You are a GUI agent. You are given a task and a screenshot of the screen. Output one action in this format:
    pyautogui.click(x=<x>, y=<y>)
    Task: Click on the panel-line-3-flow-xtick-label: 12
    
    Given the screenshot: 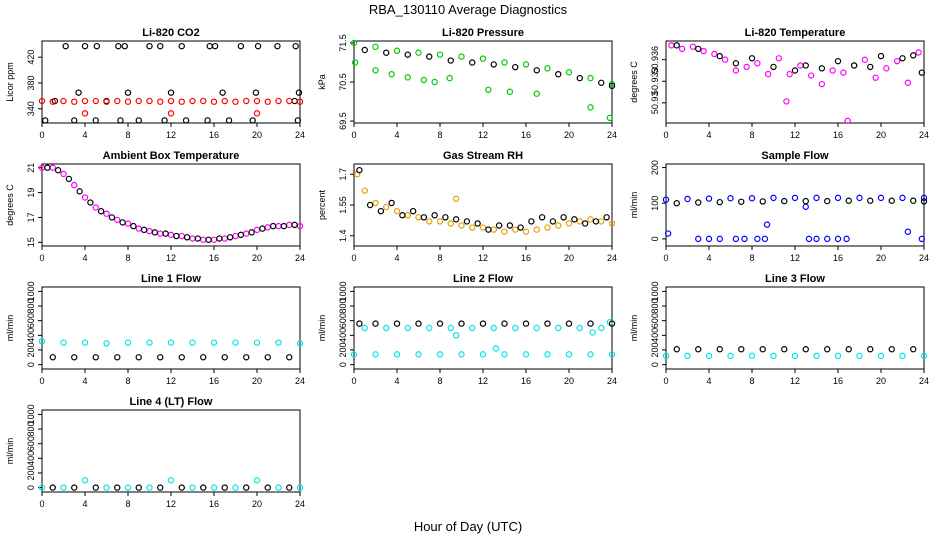 What is the action you would take?
    pyautogui.click(x=795, y=381)
    